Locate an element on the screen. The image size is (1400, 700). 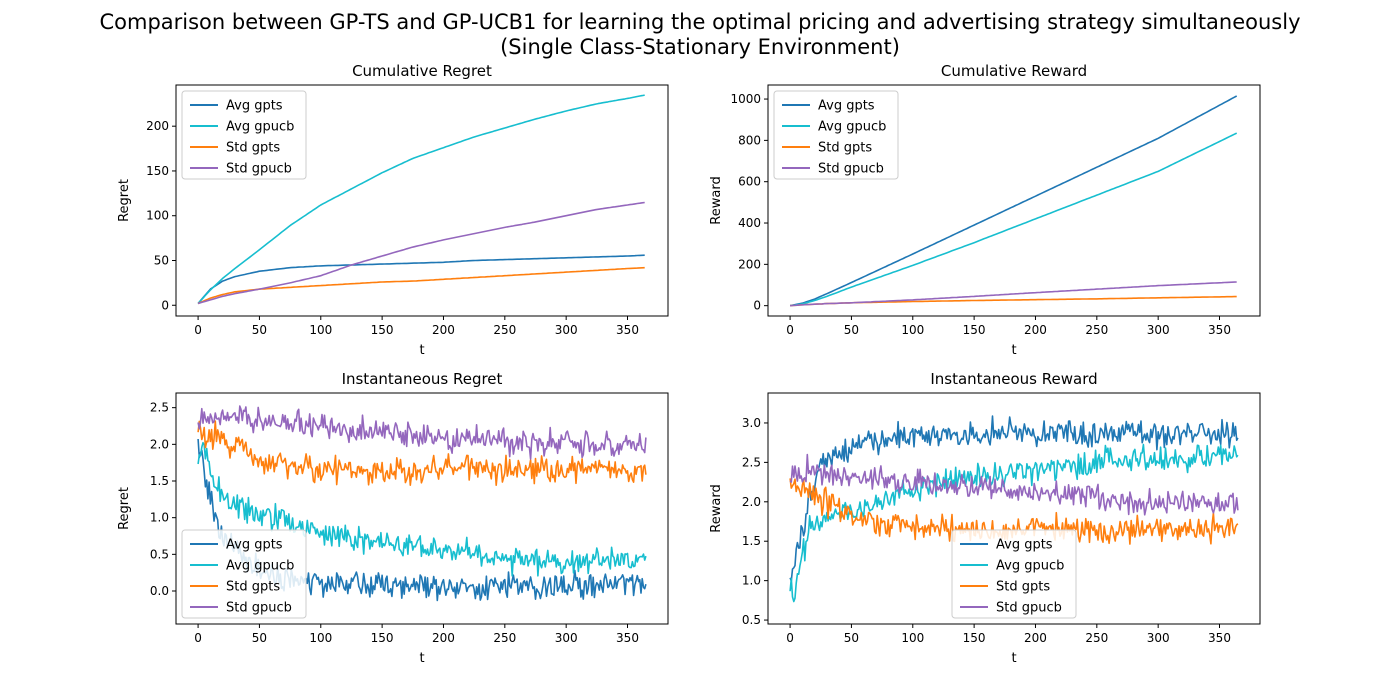
y-tick-label: 50 is located at coordinates (161, 260).